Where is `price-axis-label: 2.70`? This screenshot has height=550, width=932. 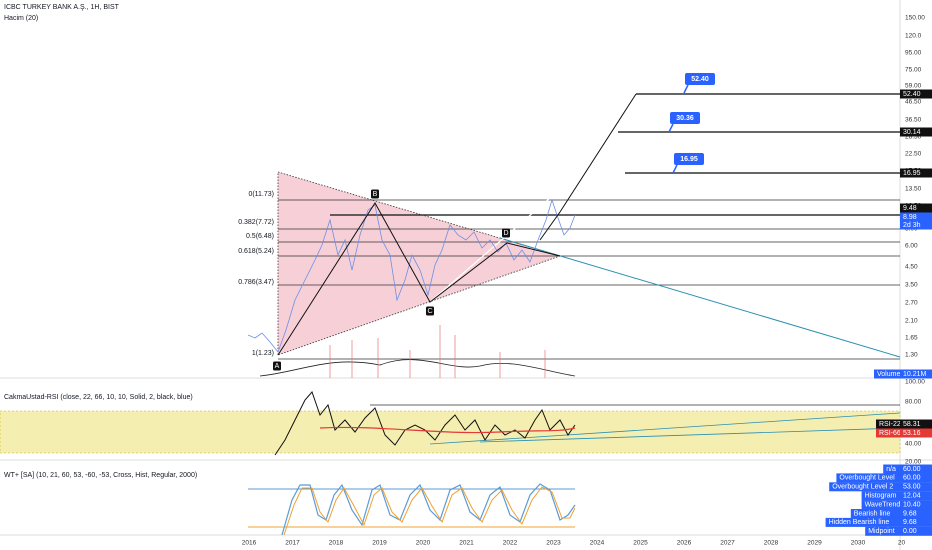
price-axis-label: 2.70 is located at coordinates (911, 303).